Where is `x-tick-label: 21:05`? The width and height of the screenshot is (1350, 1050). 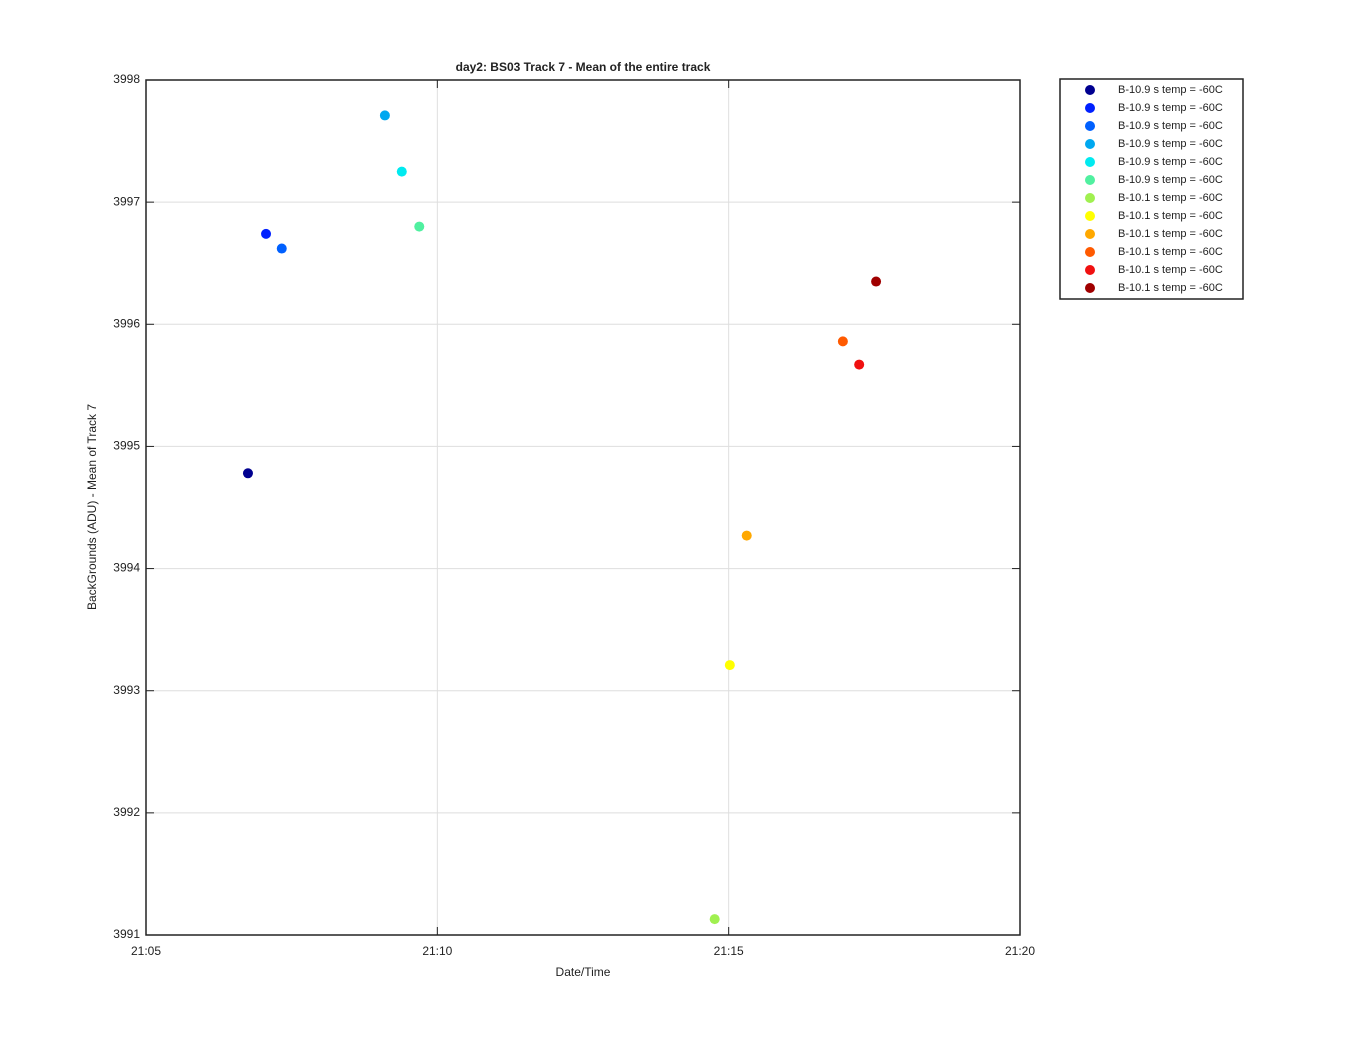 x-tick-label: 21:05 is located at coordinates (146, 951).